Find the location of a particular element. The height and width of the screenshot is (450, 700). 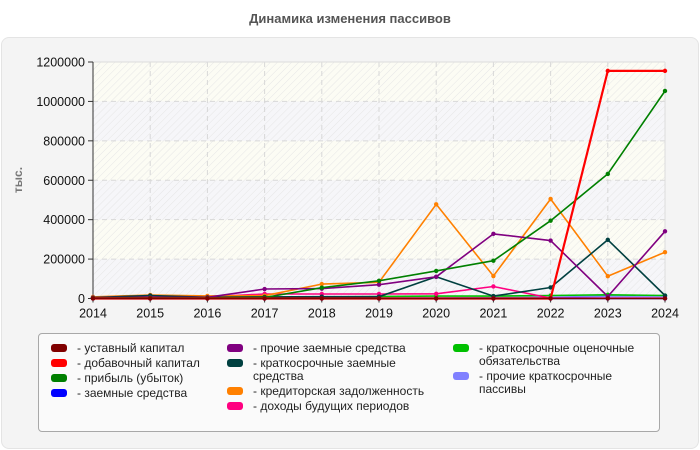

legend-item: - прибыль (убыток) is located at coordinates (131, 378).